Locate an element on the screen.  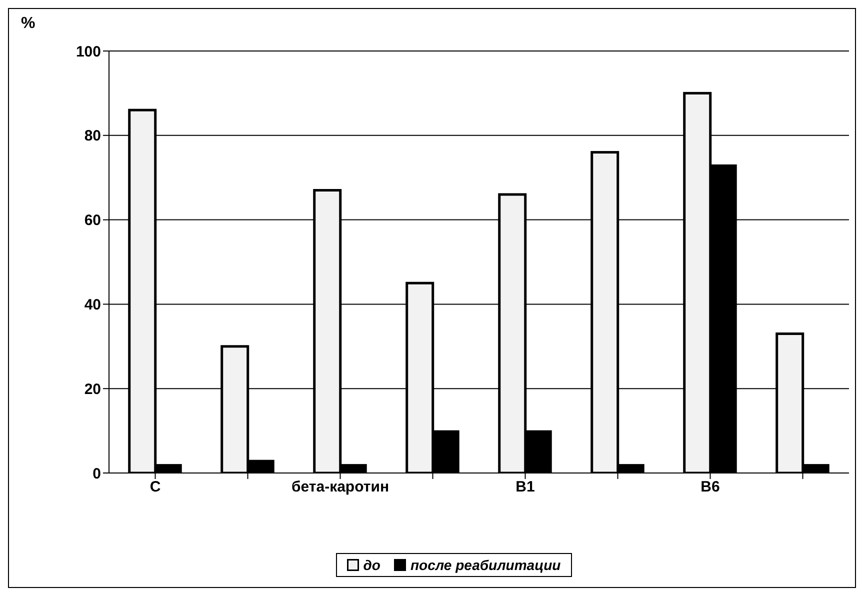
y-tick-label: 20 is located at coordinates (92, 389).